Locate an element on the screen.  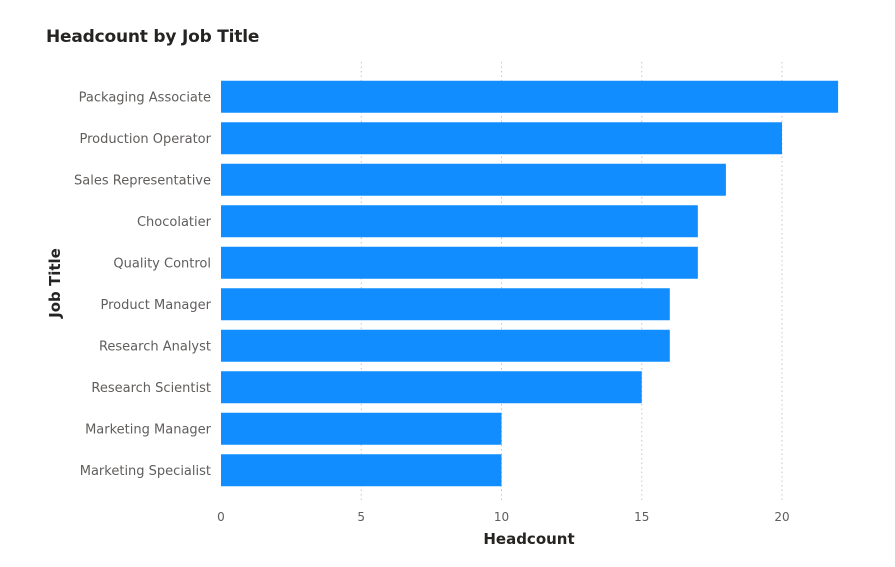
x-tick-label: 0 is located at coordinates (221, 517).